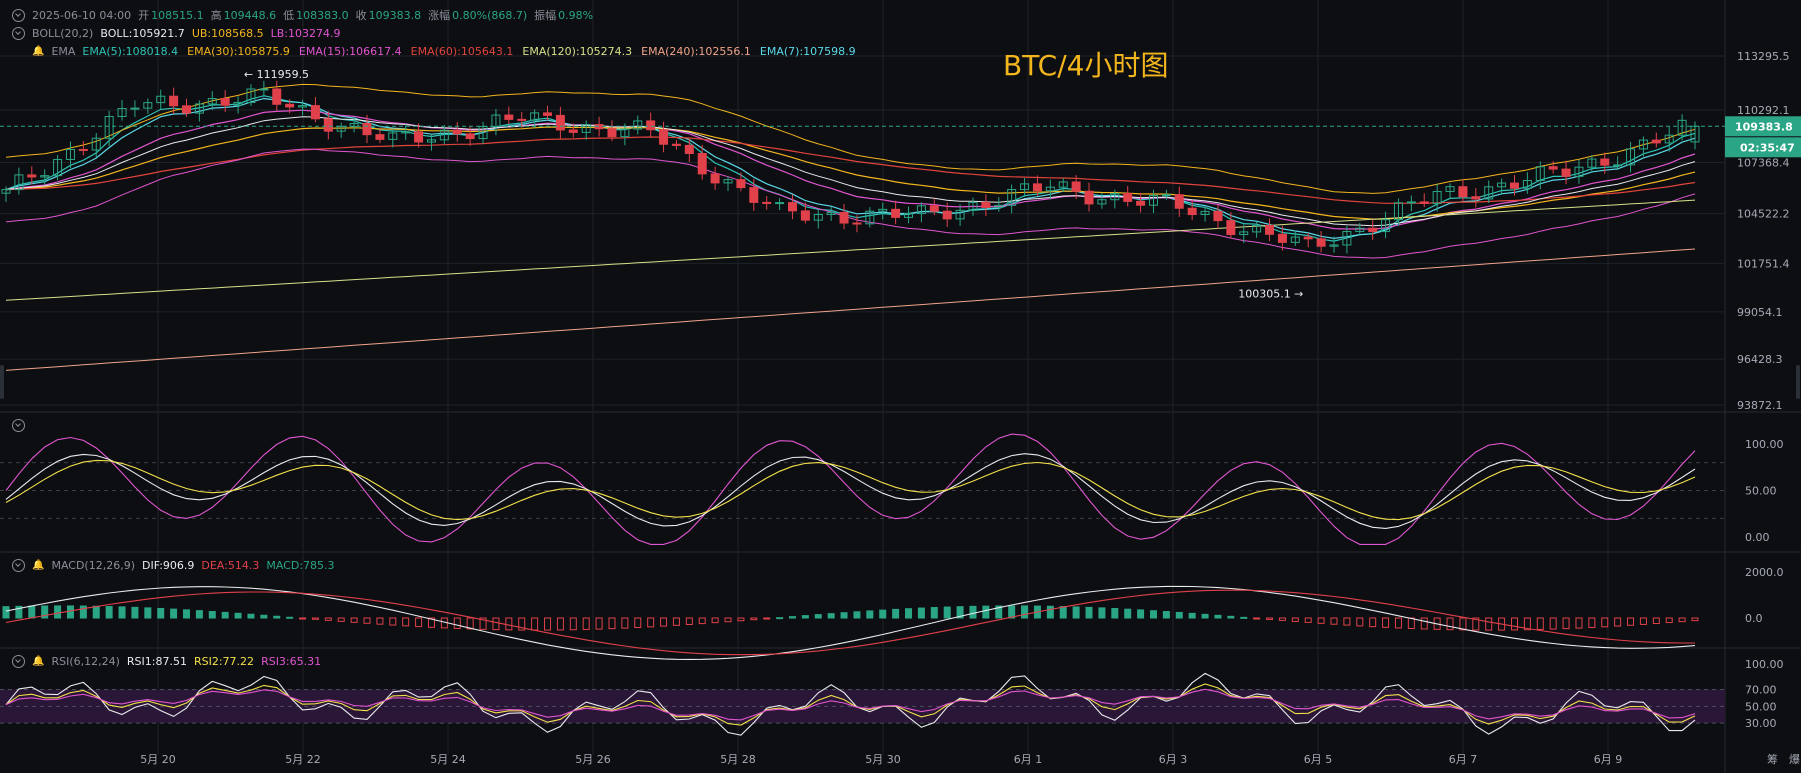  Describe the element at coordinates (130, 51) in the screenshot. I see `ema-item: EMA(5):108018.4` at that location.